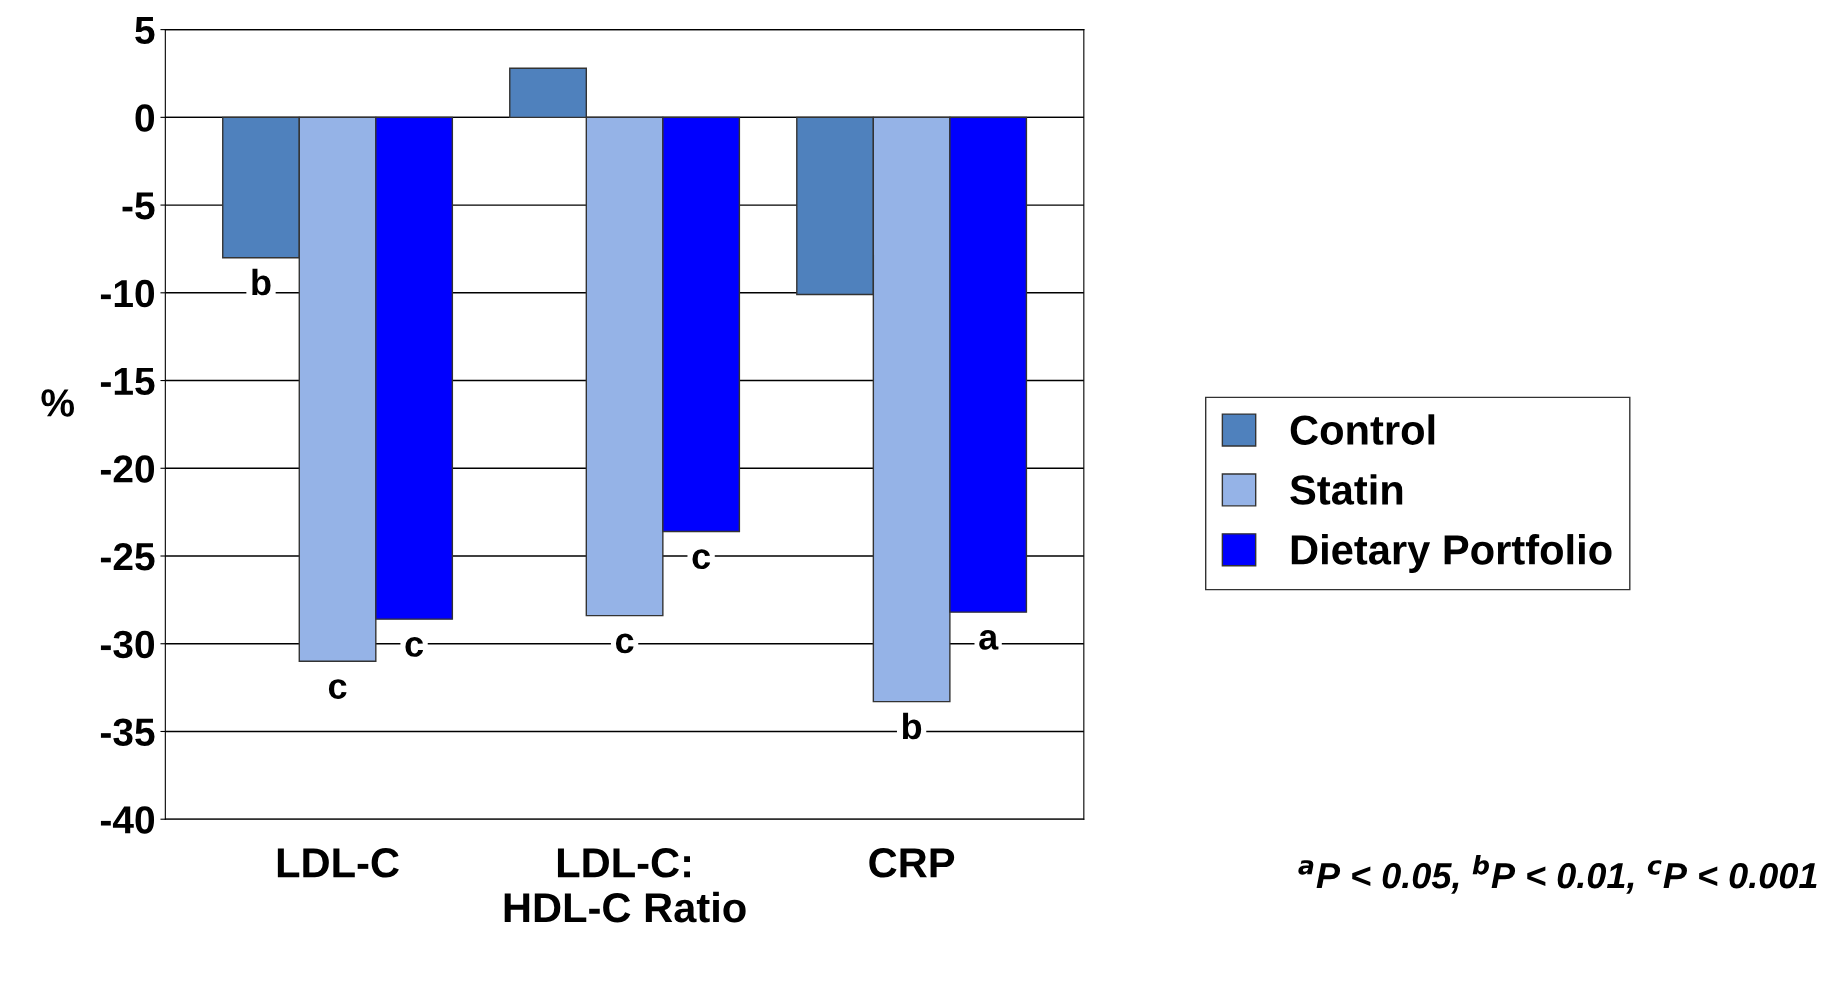 The height and width of the screenshot is (987, 1837). I want to click on y-tick-label: -15, so click(127, 381).